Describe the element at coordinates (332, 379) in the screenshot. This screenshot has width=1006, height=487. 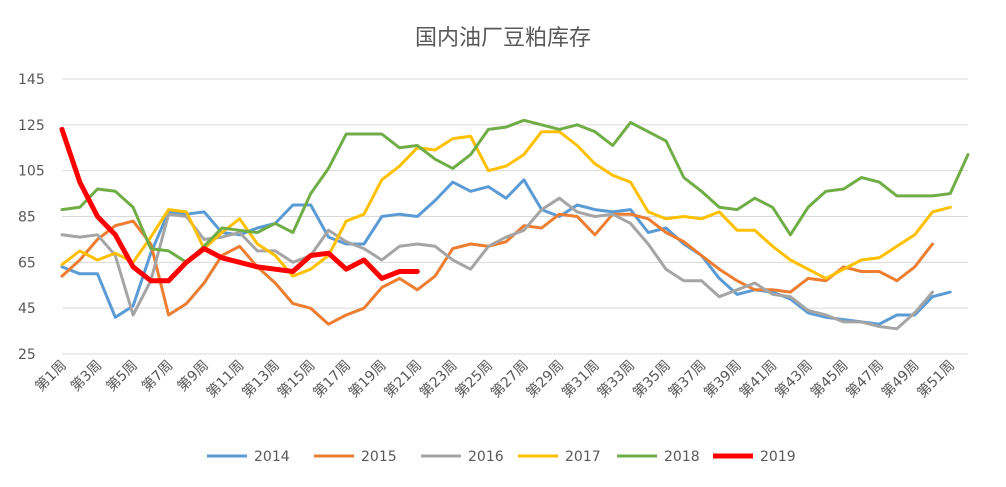
I see `x-tick-label: 第17周` at that location.